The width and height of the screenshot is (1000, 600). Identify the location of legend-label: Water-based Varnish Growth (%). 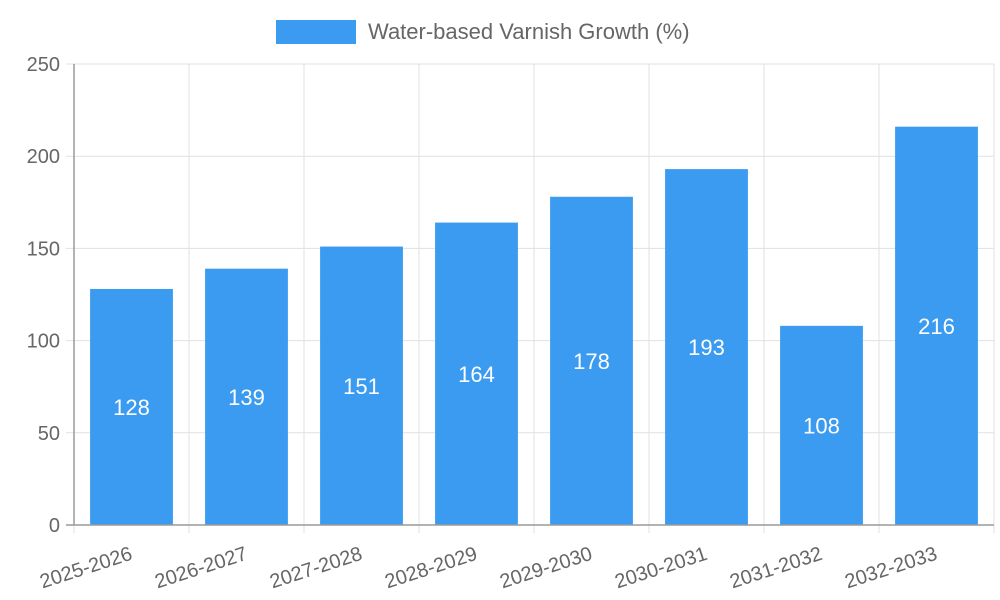
(529, 31).